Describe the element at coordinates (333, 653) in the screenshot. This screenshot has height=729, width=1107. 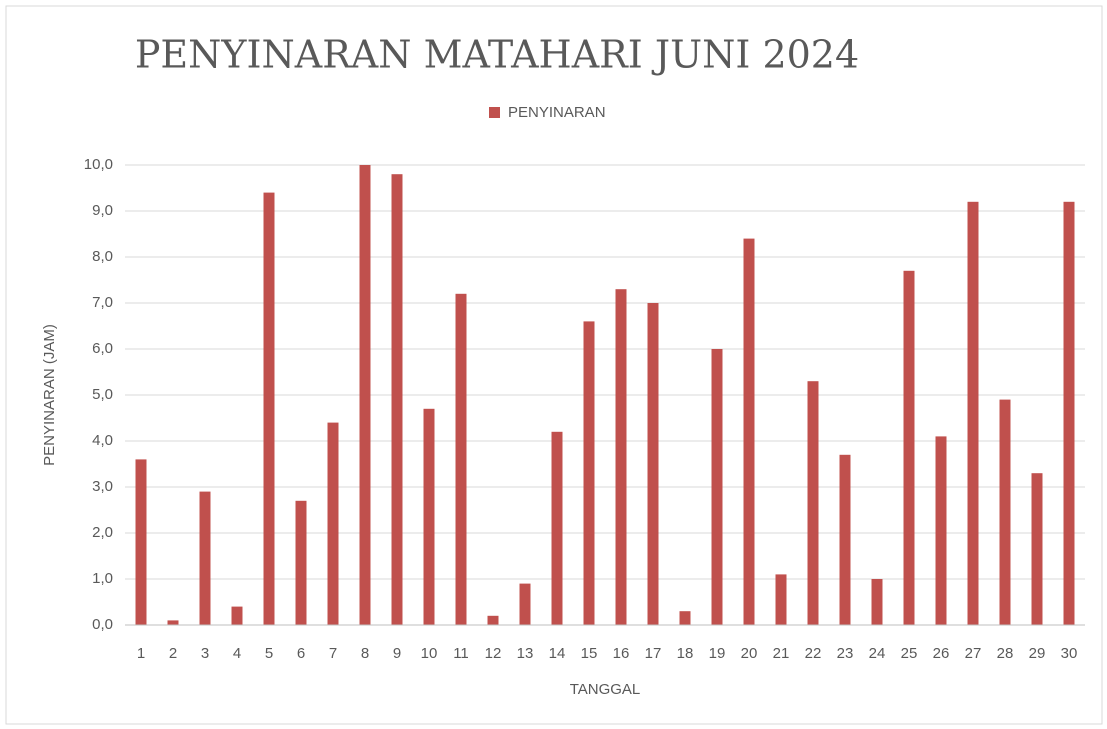
I see `x-tick-label: 7` at that location.